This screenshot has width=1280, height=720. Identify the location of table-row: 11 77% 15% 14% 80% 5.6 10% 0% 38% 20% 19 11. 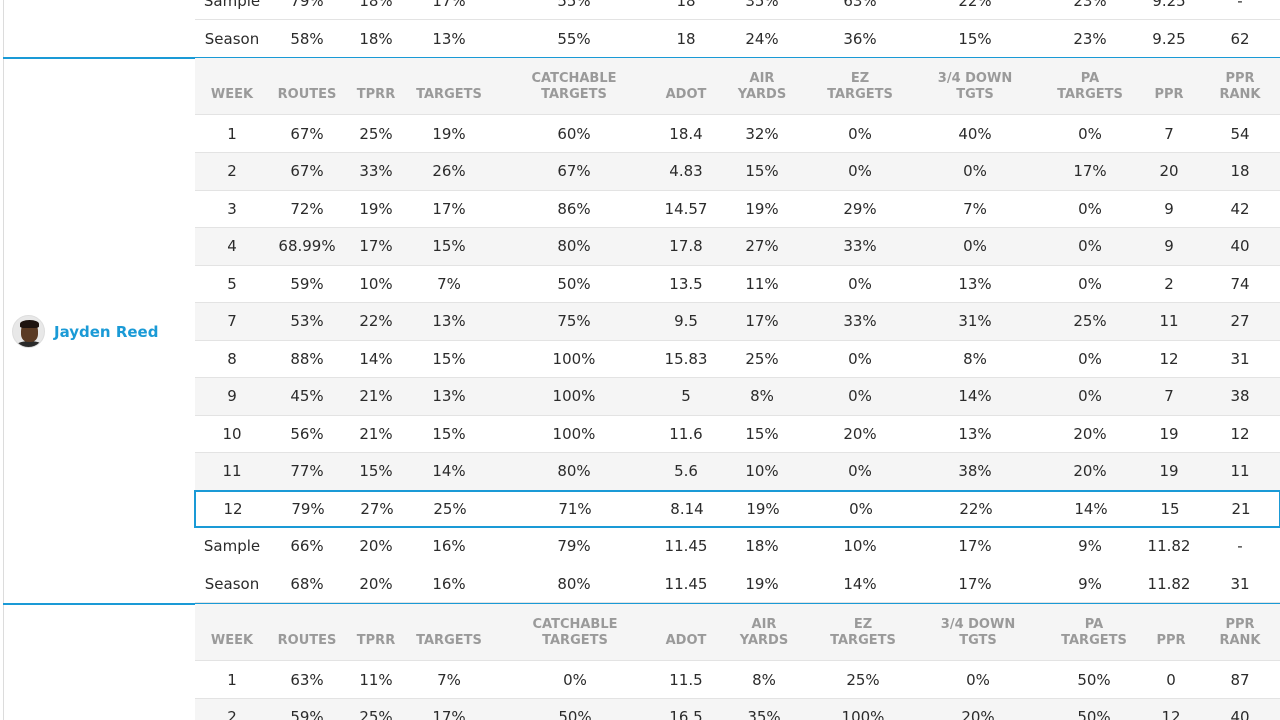
(737, 471).